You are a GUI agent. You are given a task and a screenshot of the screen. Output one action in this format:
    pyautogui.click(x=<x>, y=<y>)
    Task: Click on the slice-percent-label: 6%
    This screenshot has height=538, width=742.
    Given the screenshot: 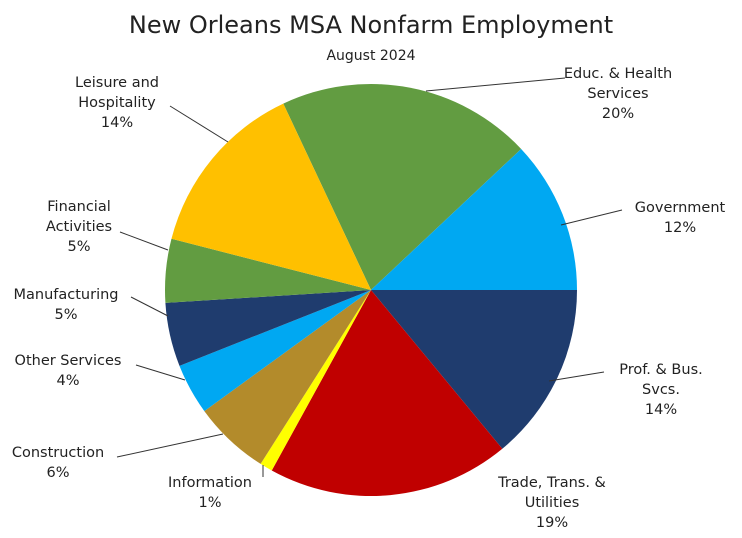 What is the action you would take?
    pyautogui.click(x=57, y=473)
    